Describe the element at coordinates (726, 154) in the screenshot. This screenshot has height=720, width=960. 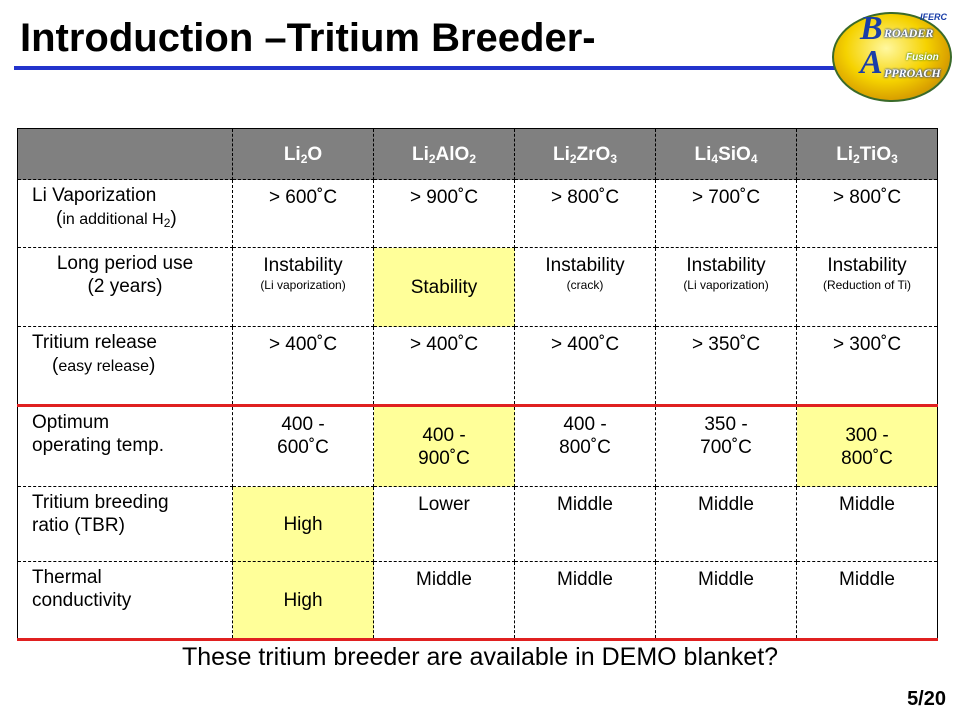
I see `header-li4sio4: Li4SiO4` at that location.